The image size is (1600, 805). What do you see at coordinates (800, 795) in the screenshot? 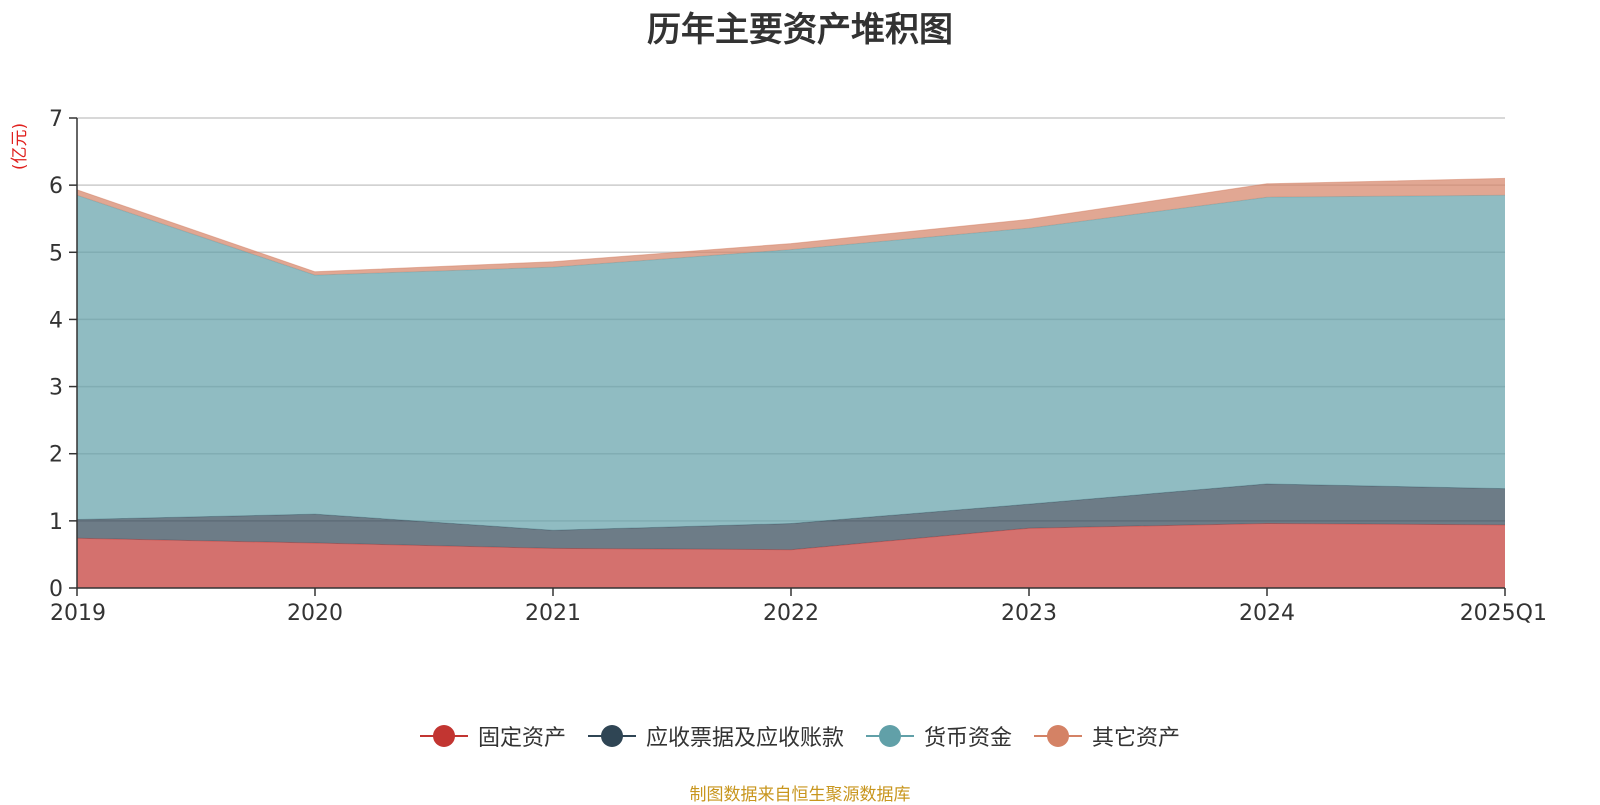
I see `source-note: 制图数据来自恒生聚源数据库` at bounding box center [800, 795].